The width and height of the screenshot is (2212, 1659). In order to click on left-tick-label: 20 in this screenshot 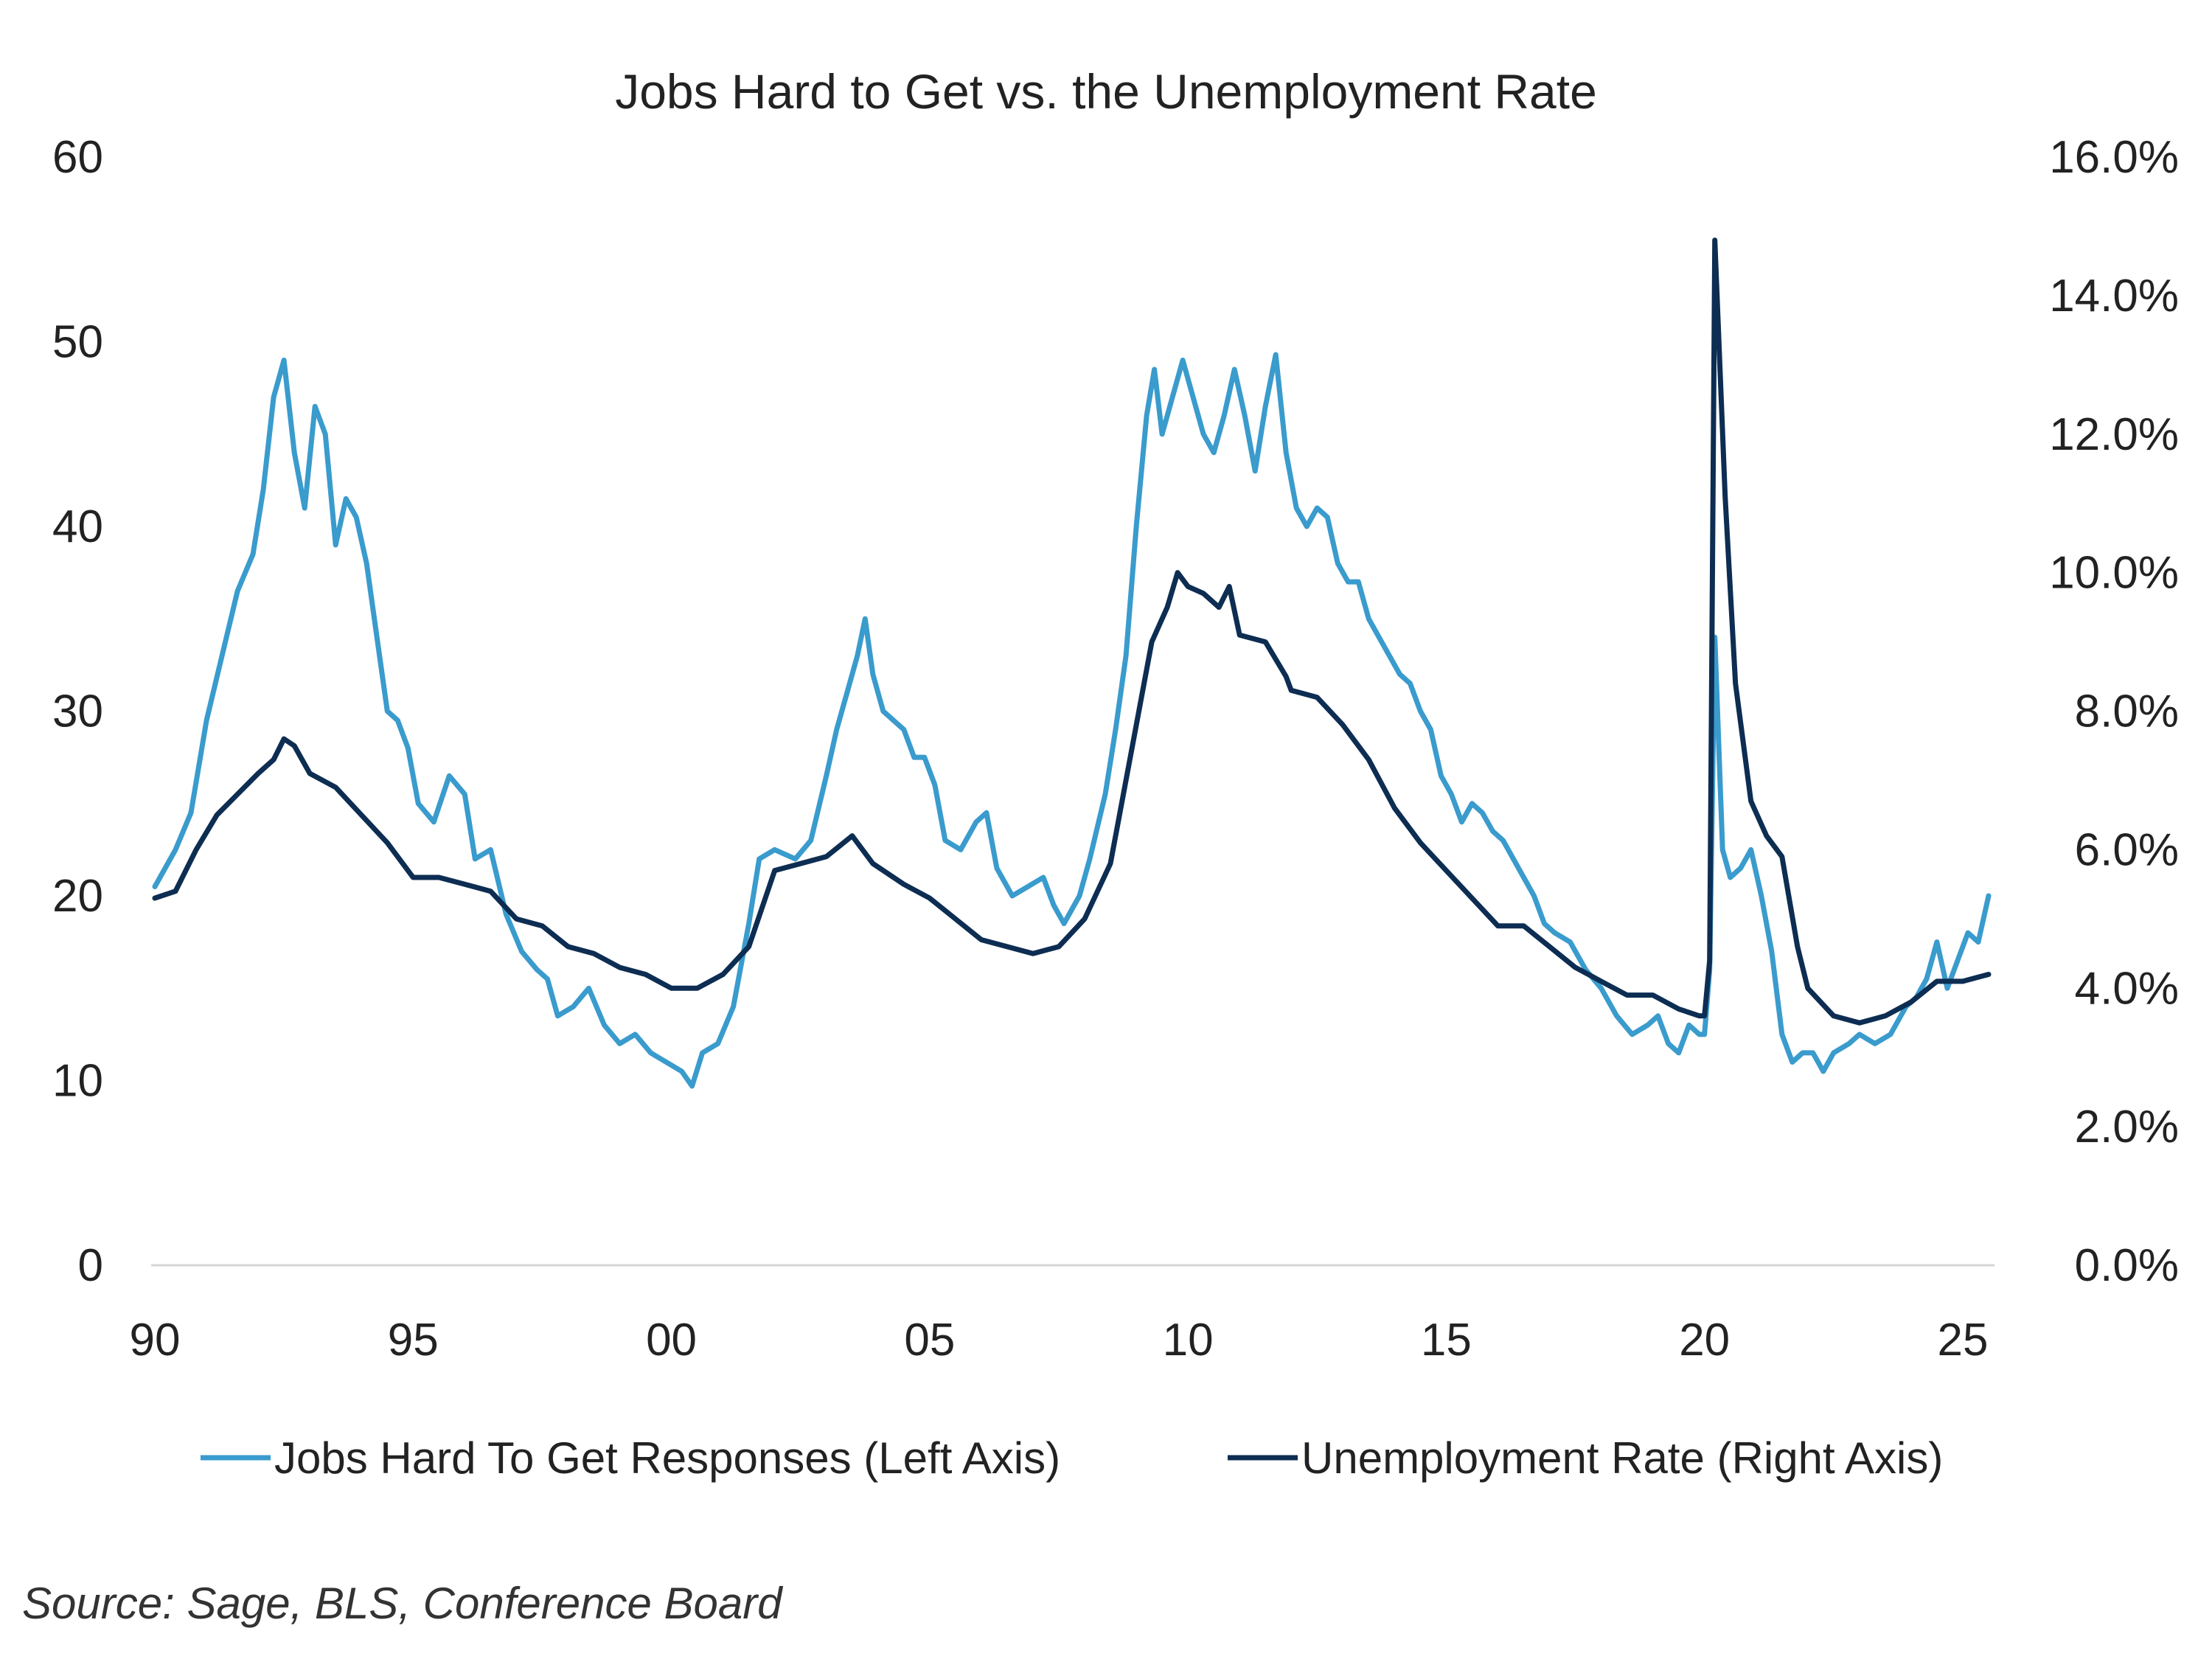, I will do `click(77, 896)`.